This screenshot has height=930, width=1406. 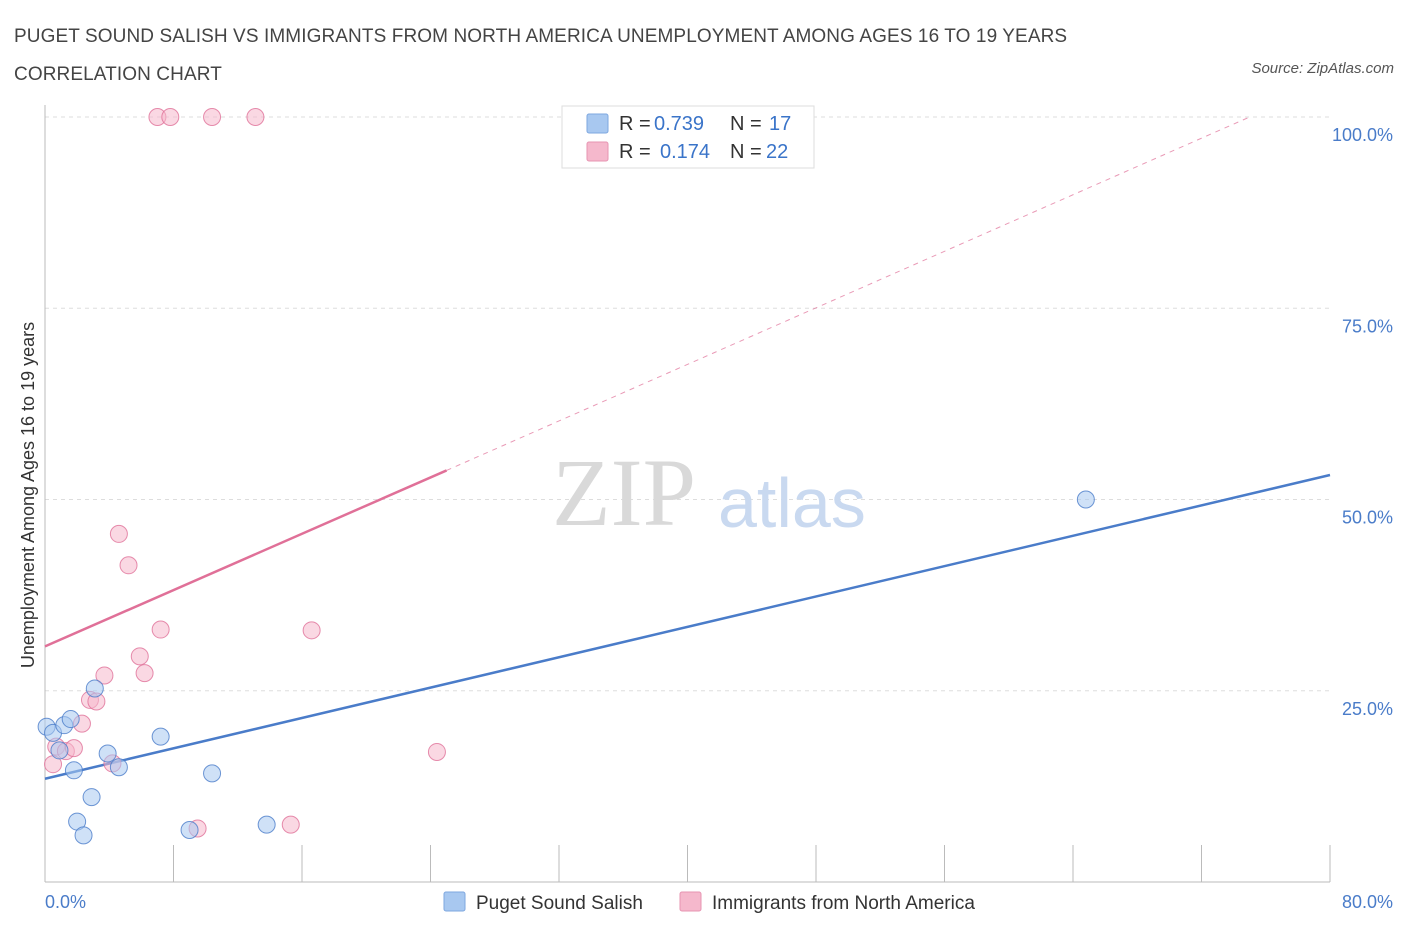 What do you see at coordinates (559, 903) in the screenshot?
I see `legend-label-puget: Puget Sound Salish` at bounding box center [559, 903].